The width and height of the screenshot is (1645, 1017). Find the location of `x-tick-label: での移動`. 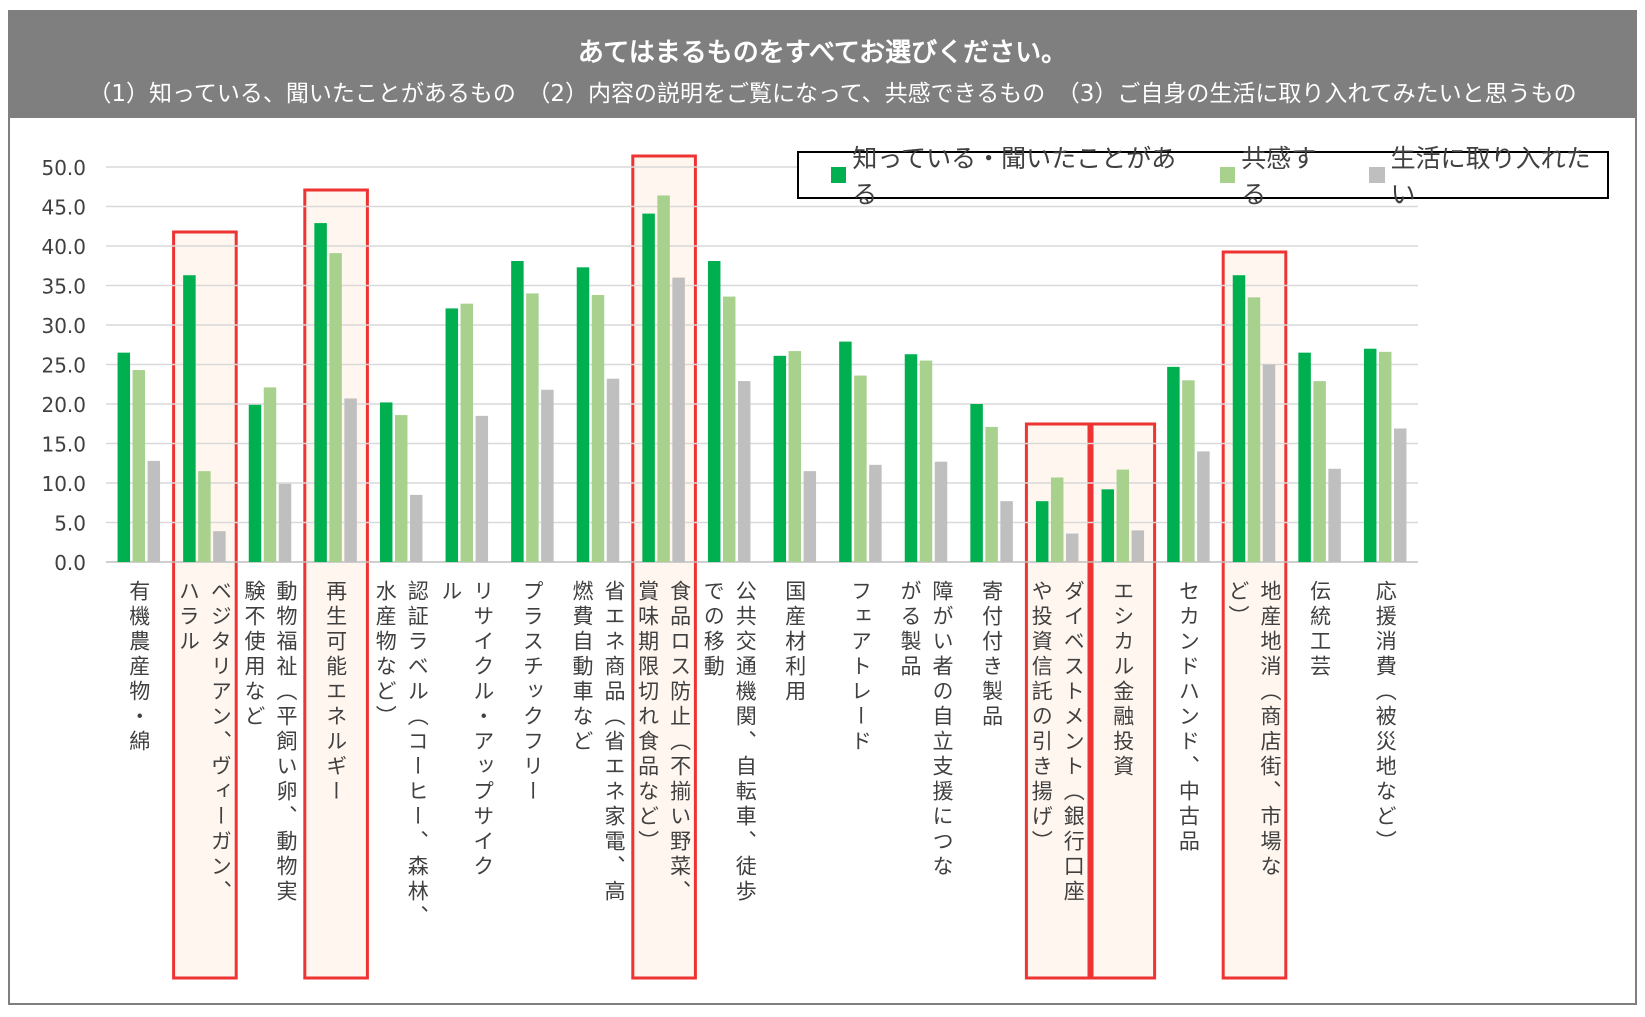

x-tick-label: での移動 is located at coordinates (713, 630).